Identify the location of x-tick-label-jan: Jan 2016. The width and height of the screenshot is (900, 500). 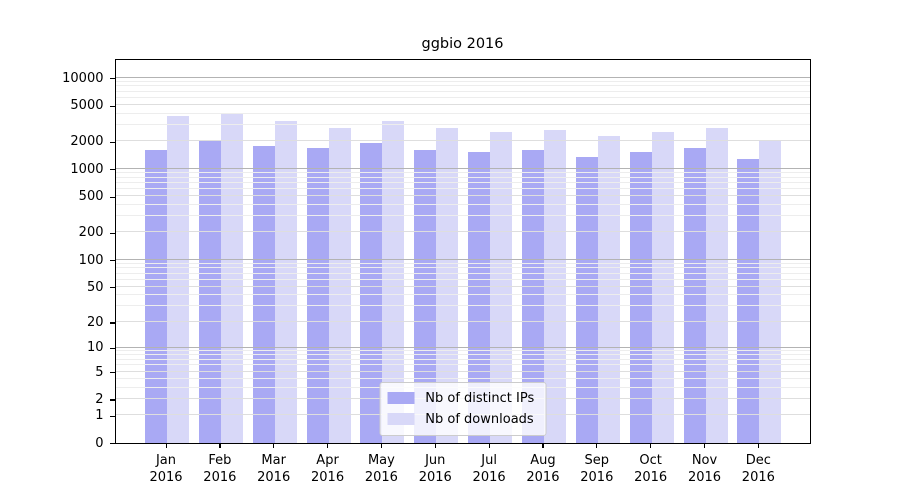
(166, 468).